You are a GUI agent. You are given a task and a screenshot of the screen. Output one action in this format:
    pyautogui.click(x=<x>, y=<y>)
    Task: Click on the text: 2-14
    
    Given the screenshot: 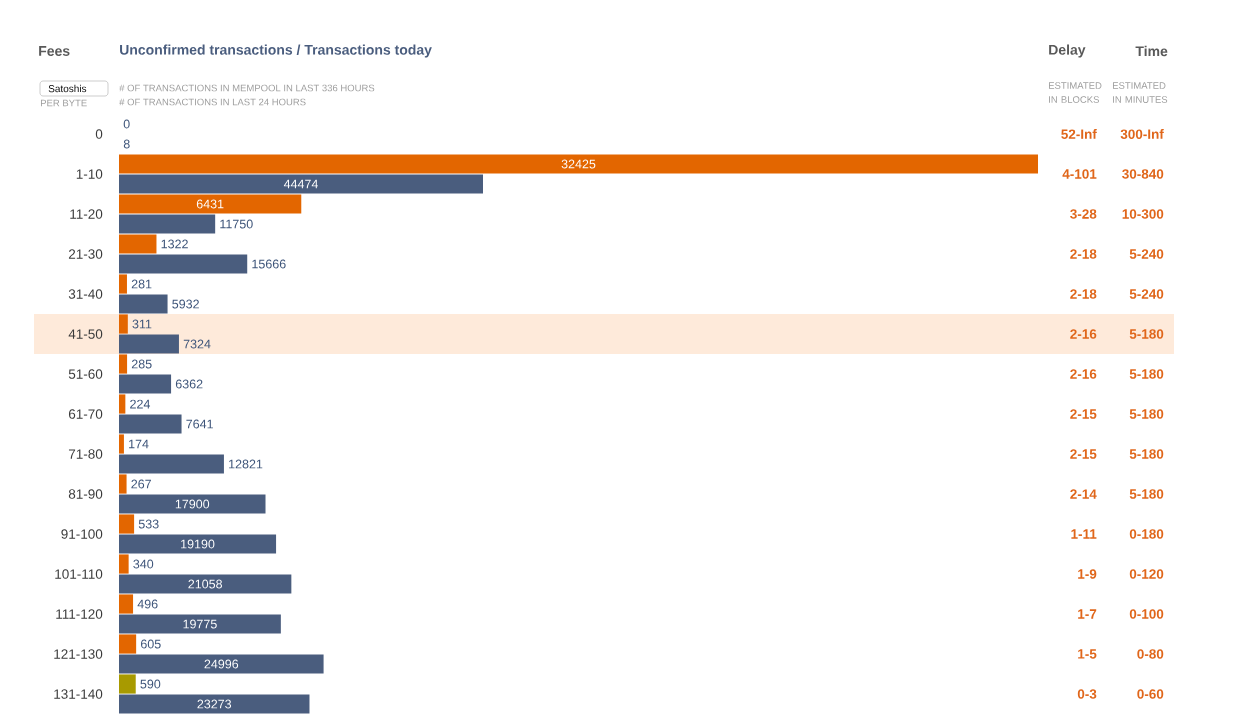 What is the action you would take?
    pyautogui.click(x=1083, y=494)
    